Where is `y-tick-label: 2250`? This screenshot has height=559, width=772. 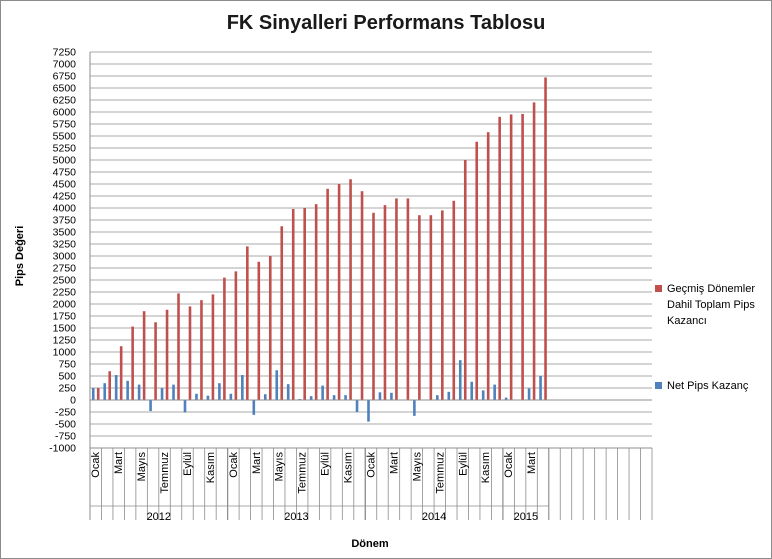 y-tick-label: 2250 is located at coordinates (65, 293).